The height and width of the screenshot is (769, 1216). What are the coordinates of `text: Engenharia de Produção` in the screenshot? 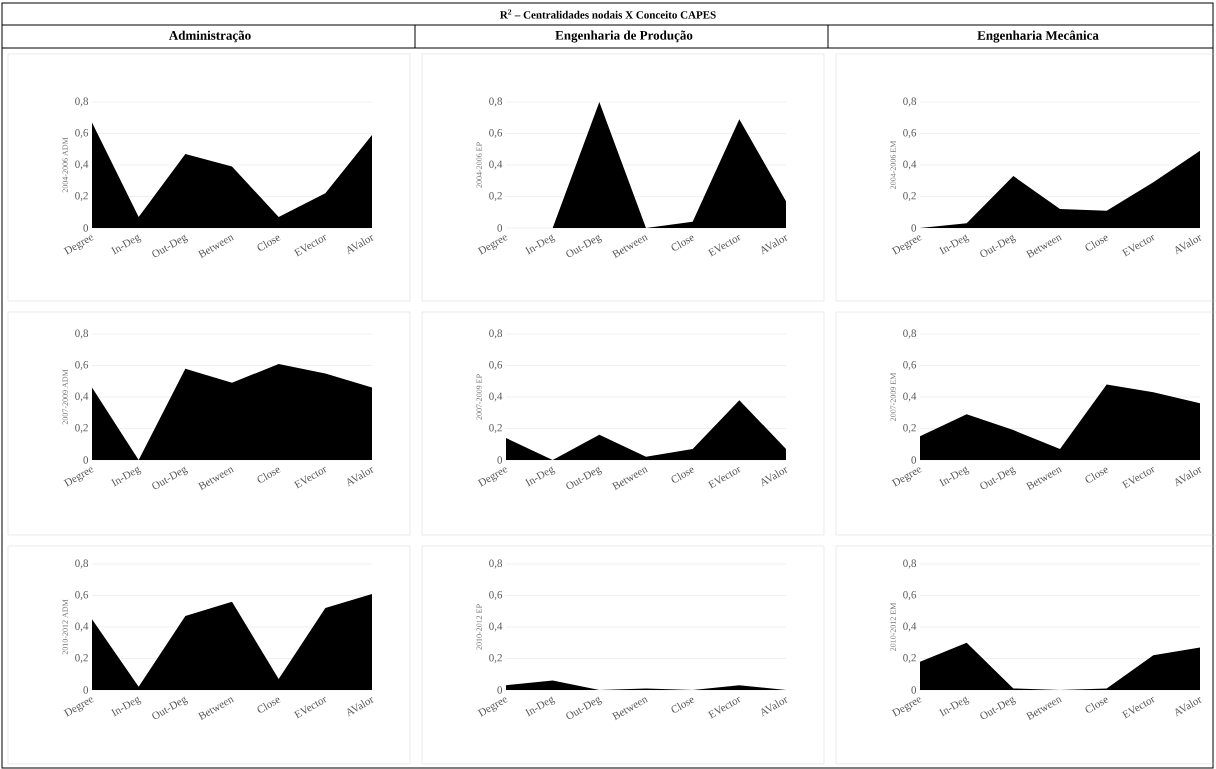 It's located at (624, 36).